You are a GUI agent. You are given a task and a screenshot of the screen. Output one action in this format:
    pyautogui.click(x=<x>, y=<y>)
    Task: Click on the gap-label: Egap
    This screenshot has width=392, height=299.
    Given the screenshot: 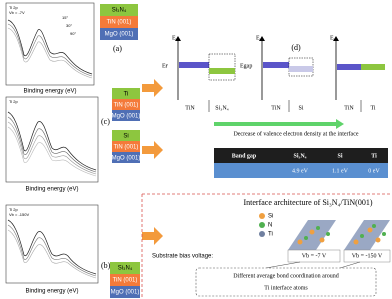 What is the action you would take?
    pyautogui.click(x=246, y=66)
    